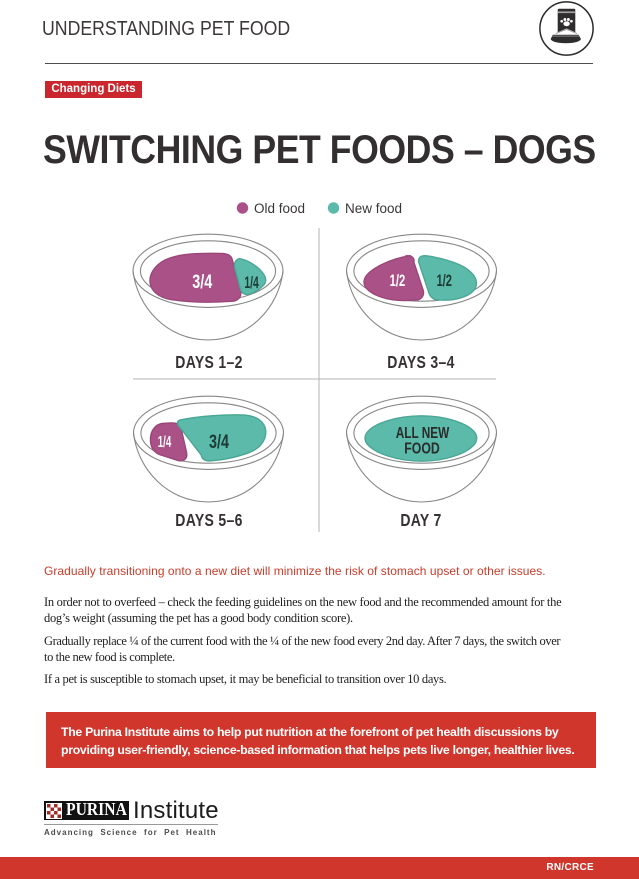 The height and width of the screenshot is (879, 639). What do you see at coordinates (422, 448) in the screenshot?
I see `svg-text: FOOD` at bounding box center [422, 448].